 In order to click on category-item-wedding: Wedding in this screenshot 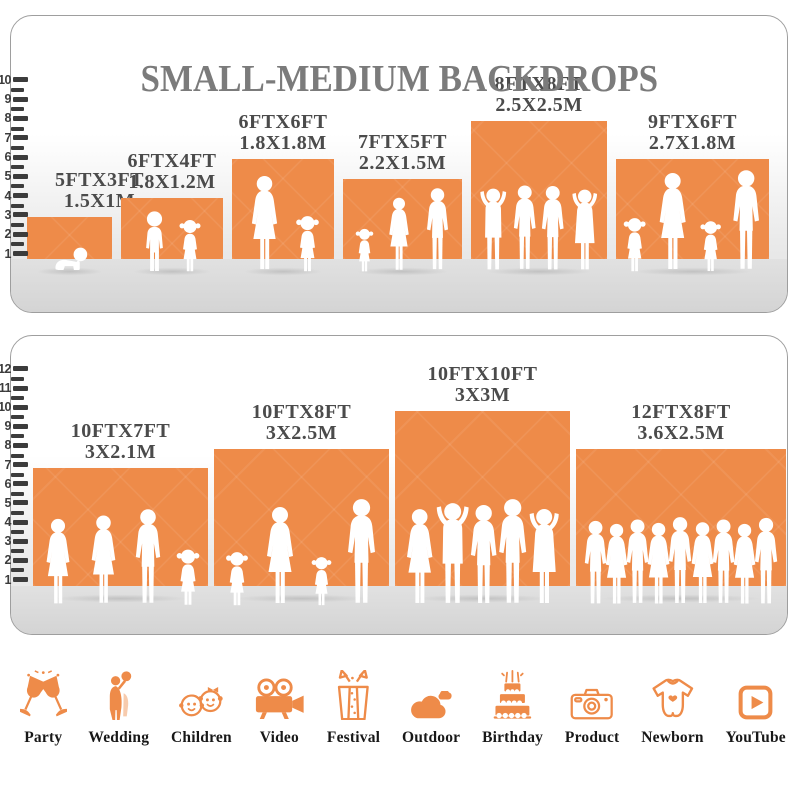, I will do `click(118, 700)`.